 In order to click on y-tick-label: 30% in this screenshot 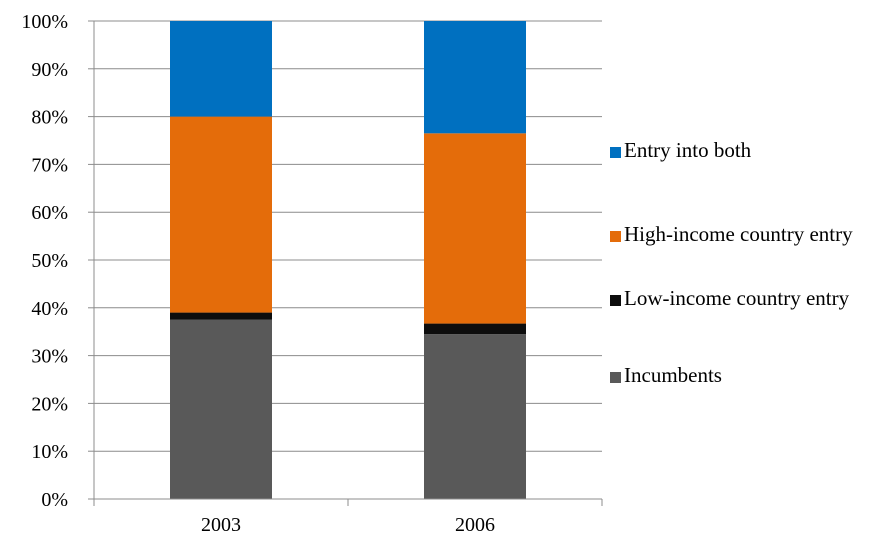, I will do `click(49, 357)`.